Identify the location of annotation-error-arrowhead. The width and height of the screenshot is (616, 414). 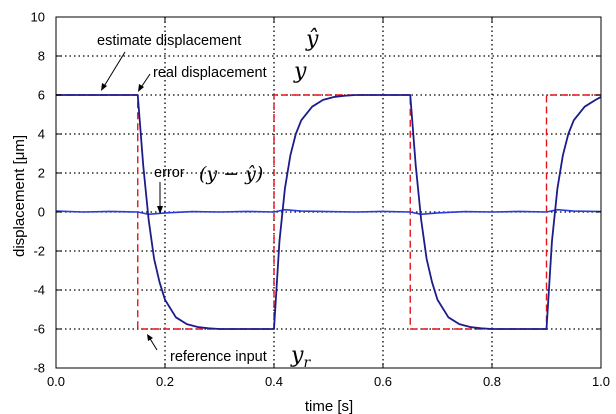
(160, 210).